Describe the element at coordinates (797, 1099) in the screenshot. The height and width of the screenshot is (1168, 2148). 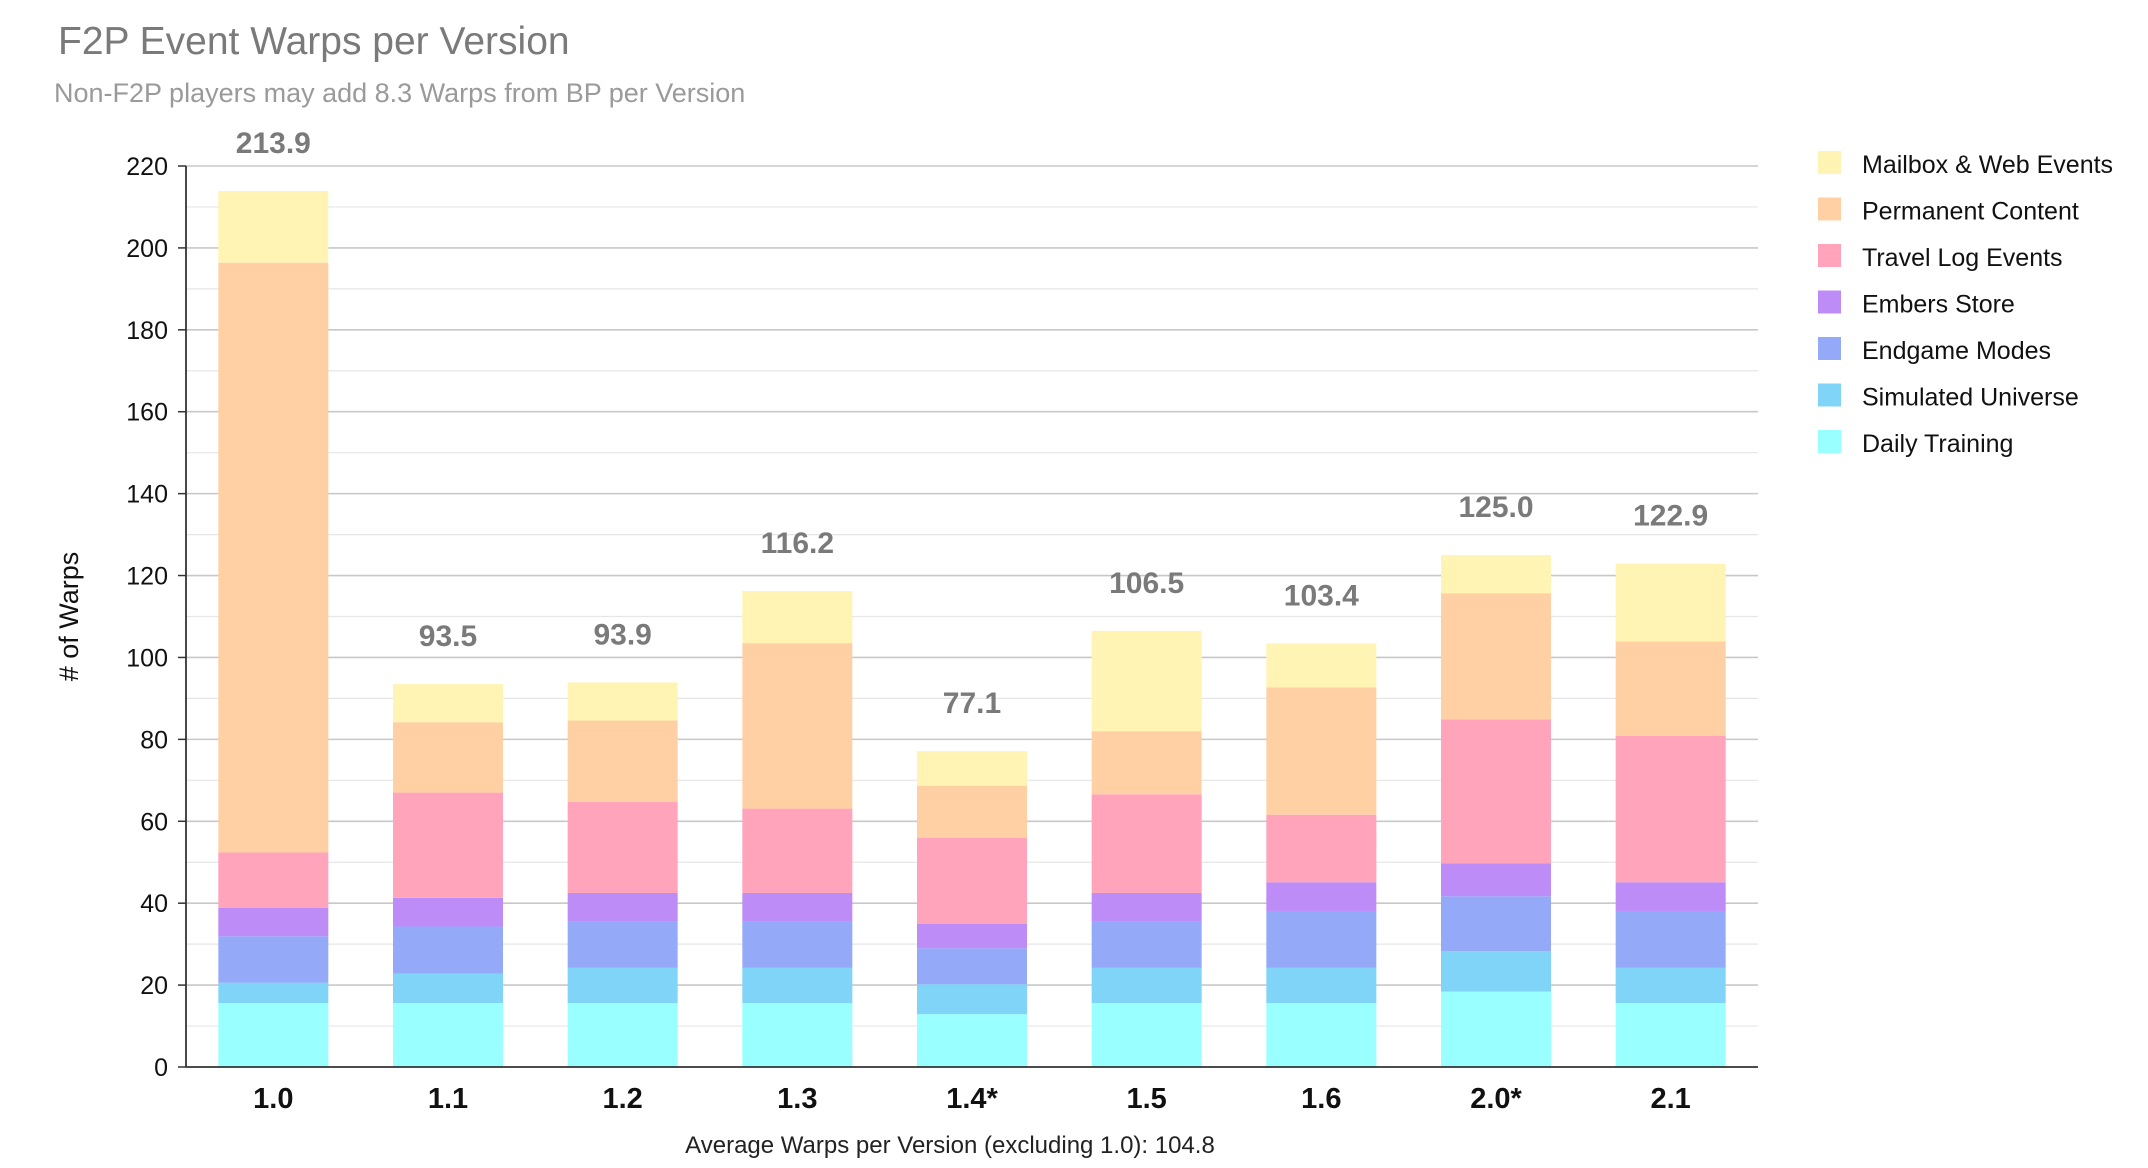
I see `x-tick-label: 1.3` at that location.